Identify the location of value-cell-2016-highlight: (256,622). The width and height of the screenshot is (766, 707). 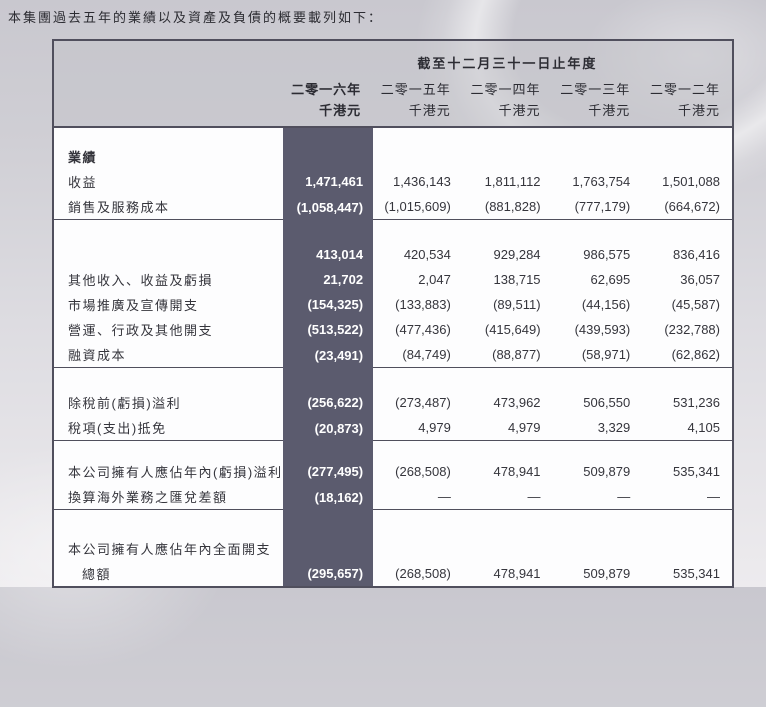
(328, 402).